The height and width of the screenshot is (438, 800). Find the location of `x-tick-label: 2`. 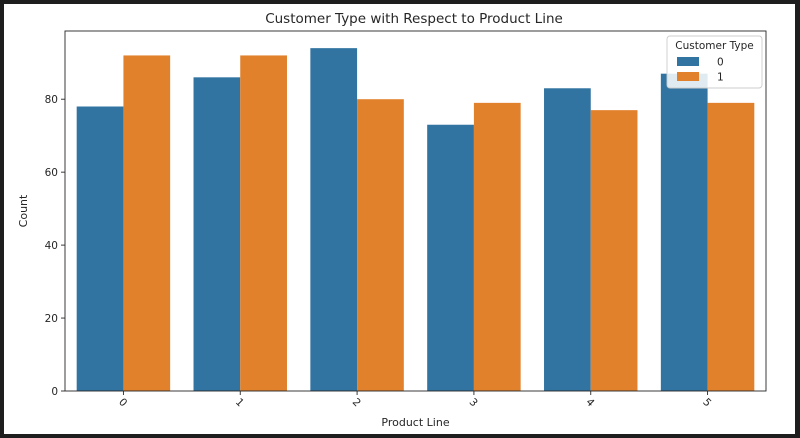

x-tick-label: 2 is located at coordinates (356, 402).